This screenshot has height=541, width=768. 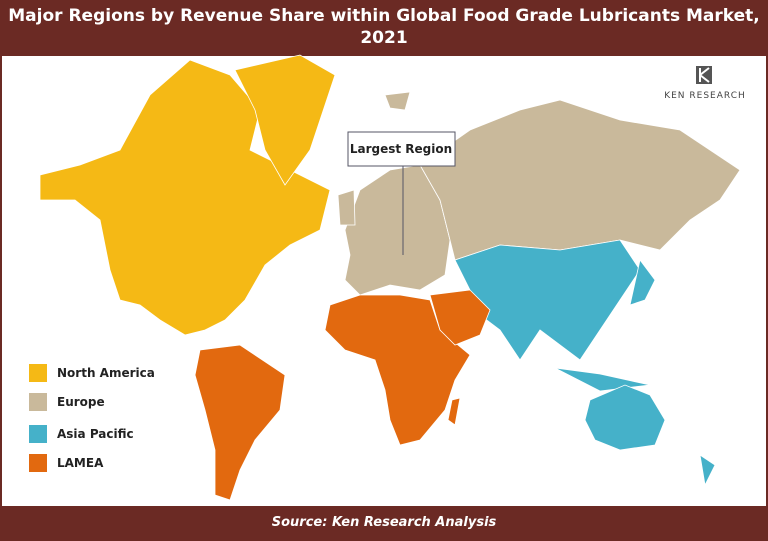 I want to click on logo-icon, so click(x=704, y=75).